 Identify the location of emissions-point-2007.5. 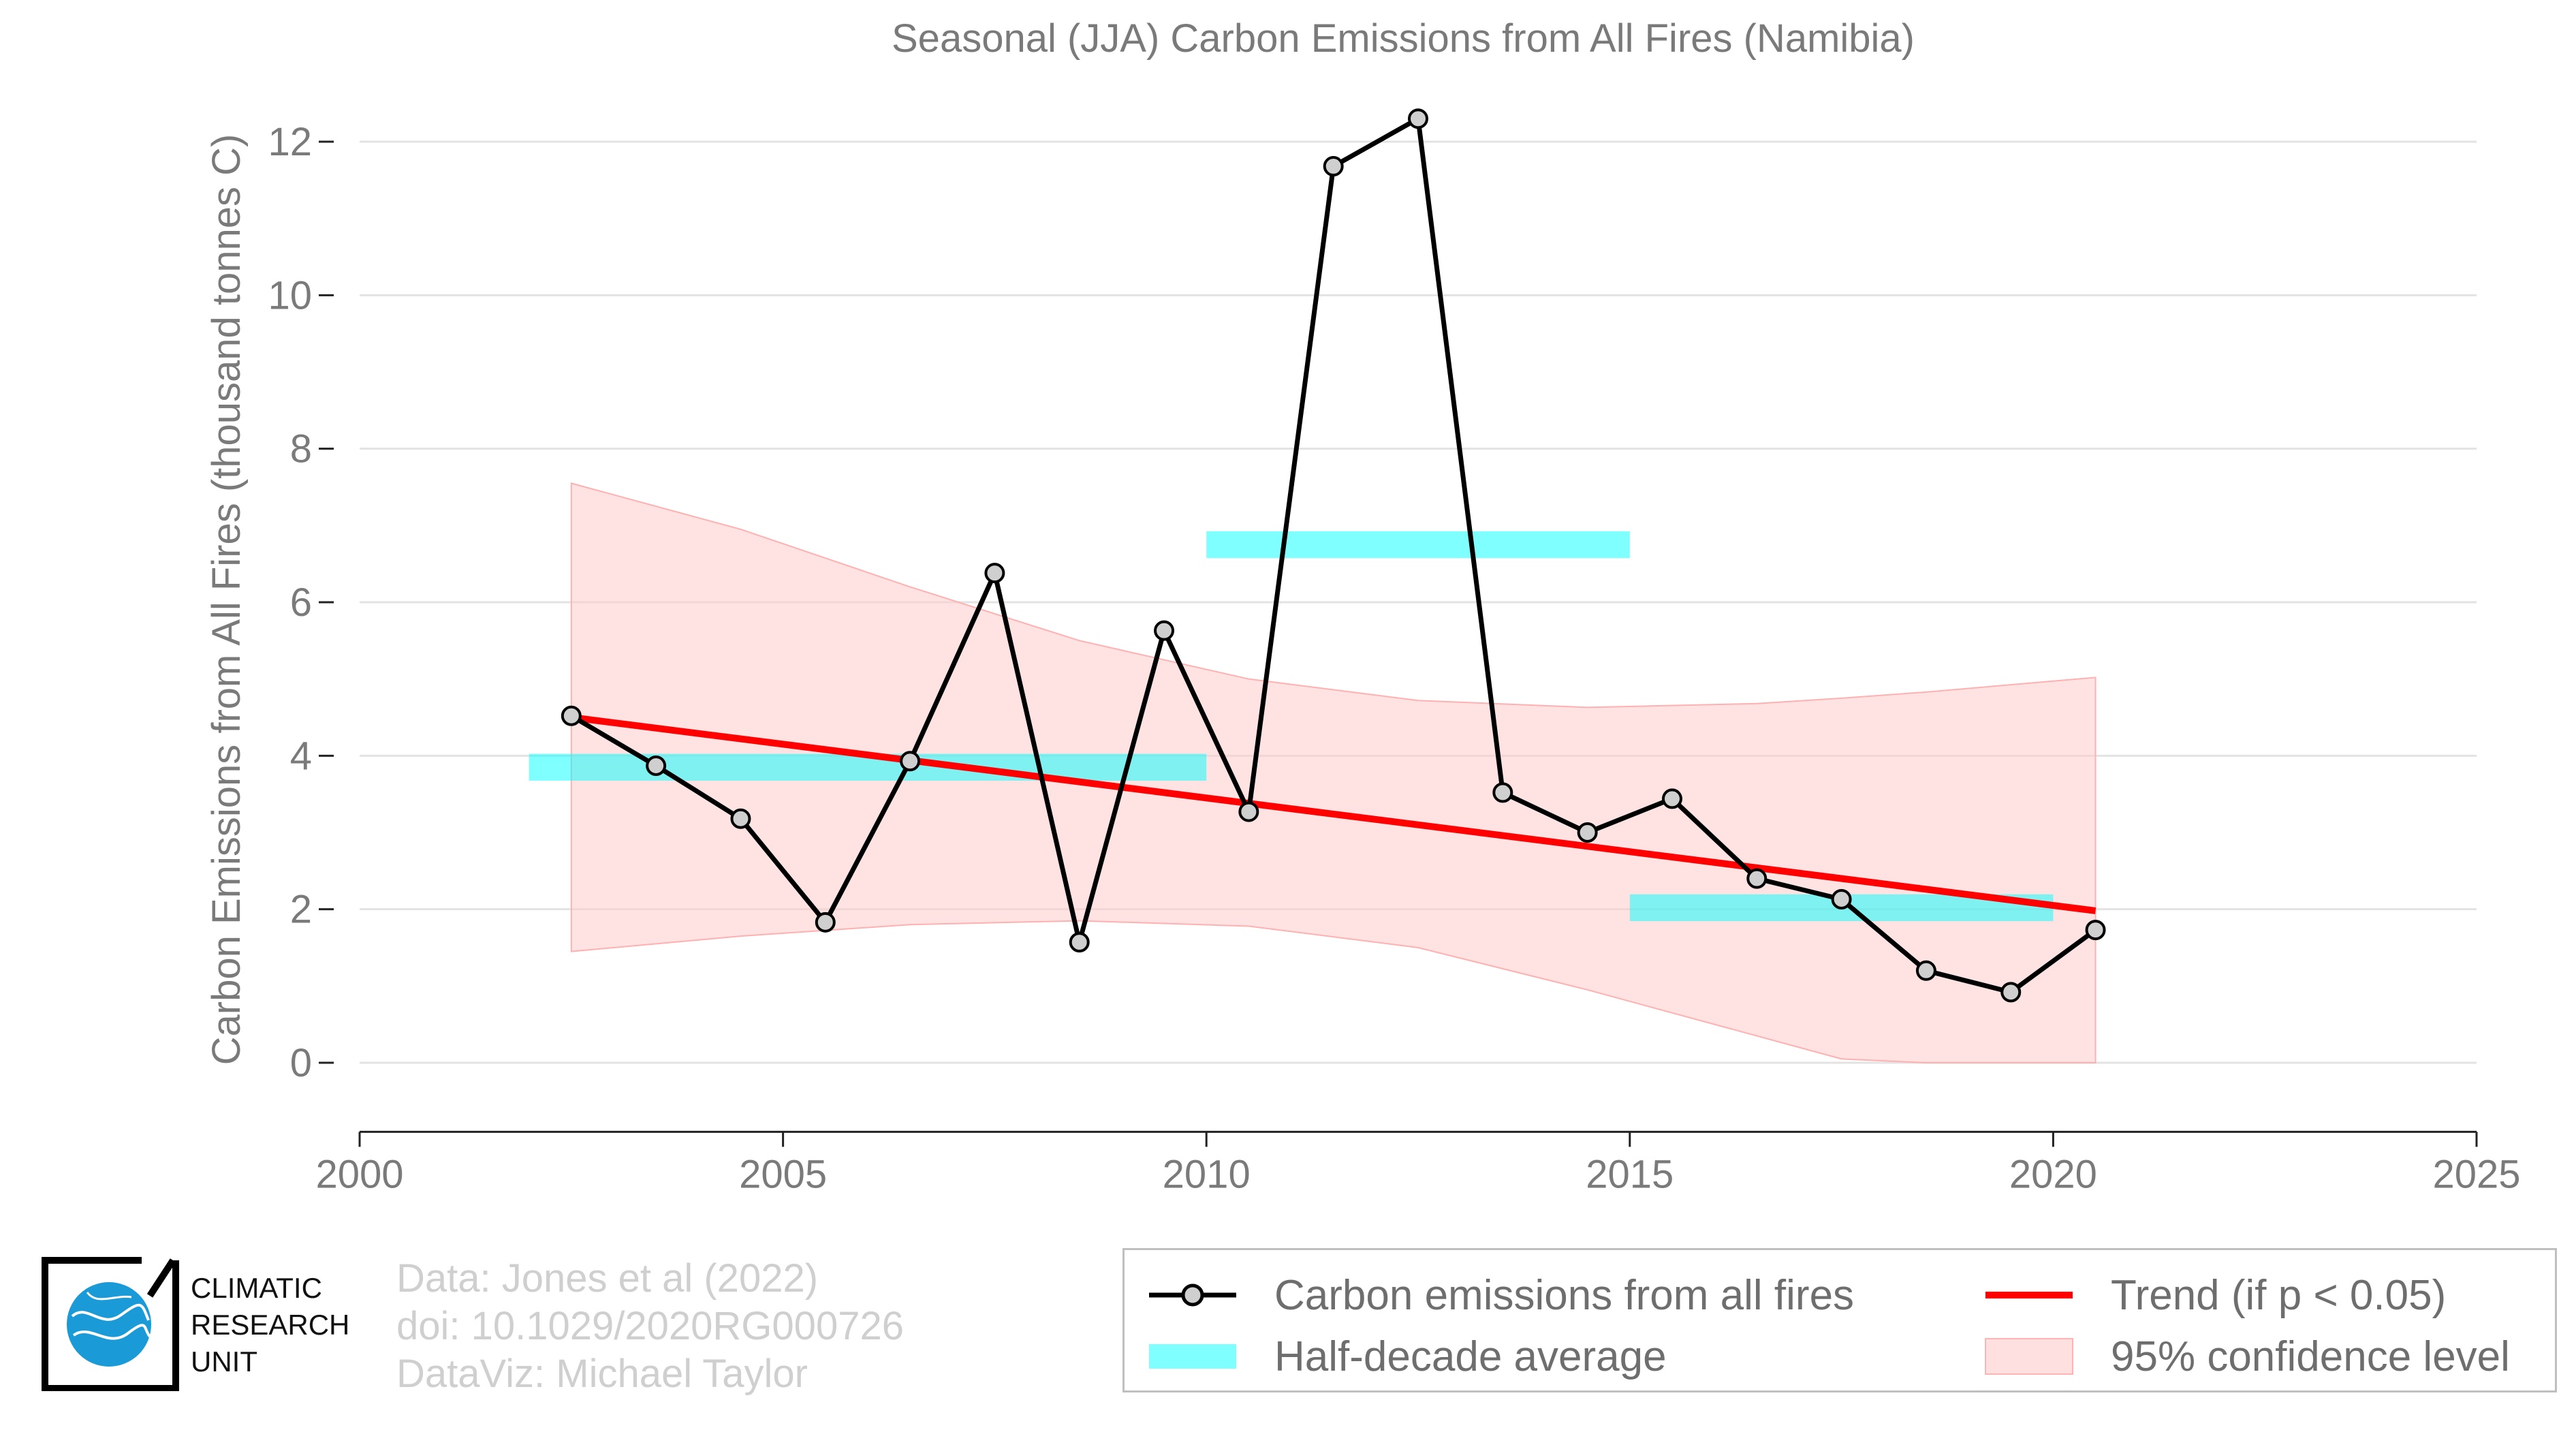
(994, 573).